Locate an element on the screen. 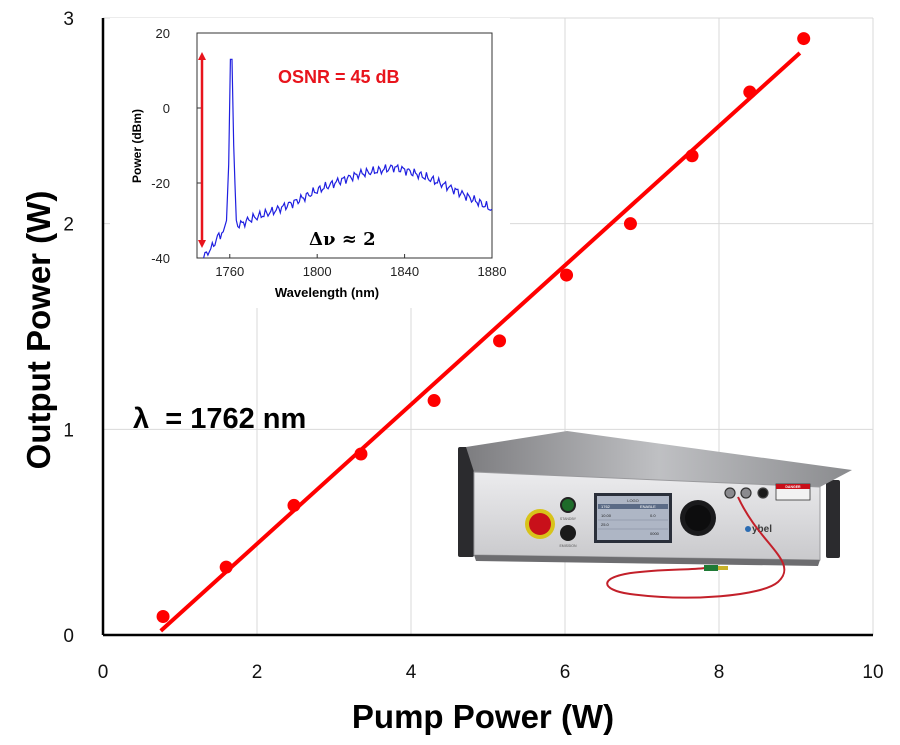  y-tick-label: 3 is located at coordinates (68, 19).